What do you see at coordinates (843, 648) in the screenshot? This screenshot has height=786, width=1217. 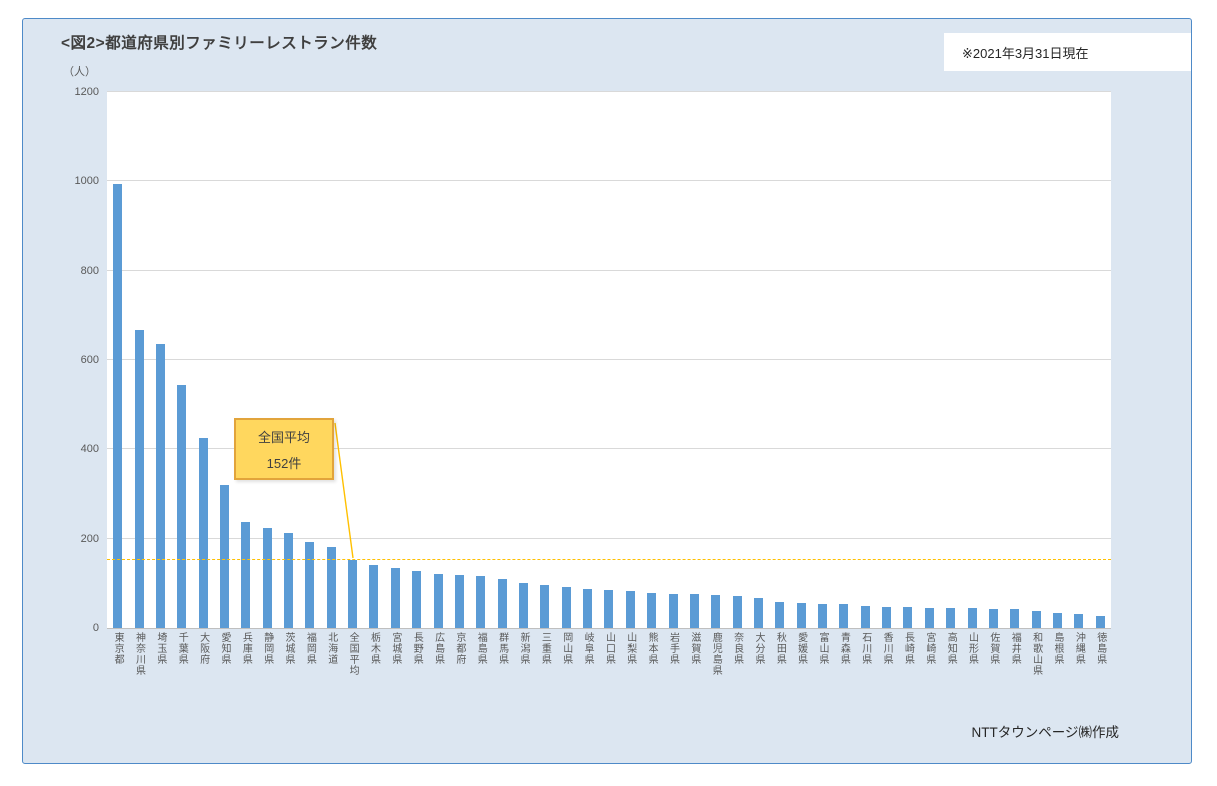 I see `x-axis-label-band: 青森県` at bounding box center [843, 648].